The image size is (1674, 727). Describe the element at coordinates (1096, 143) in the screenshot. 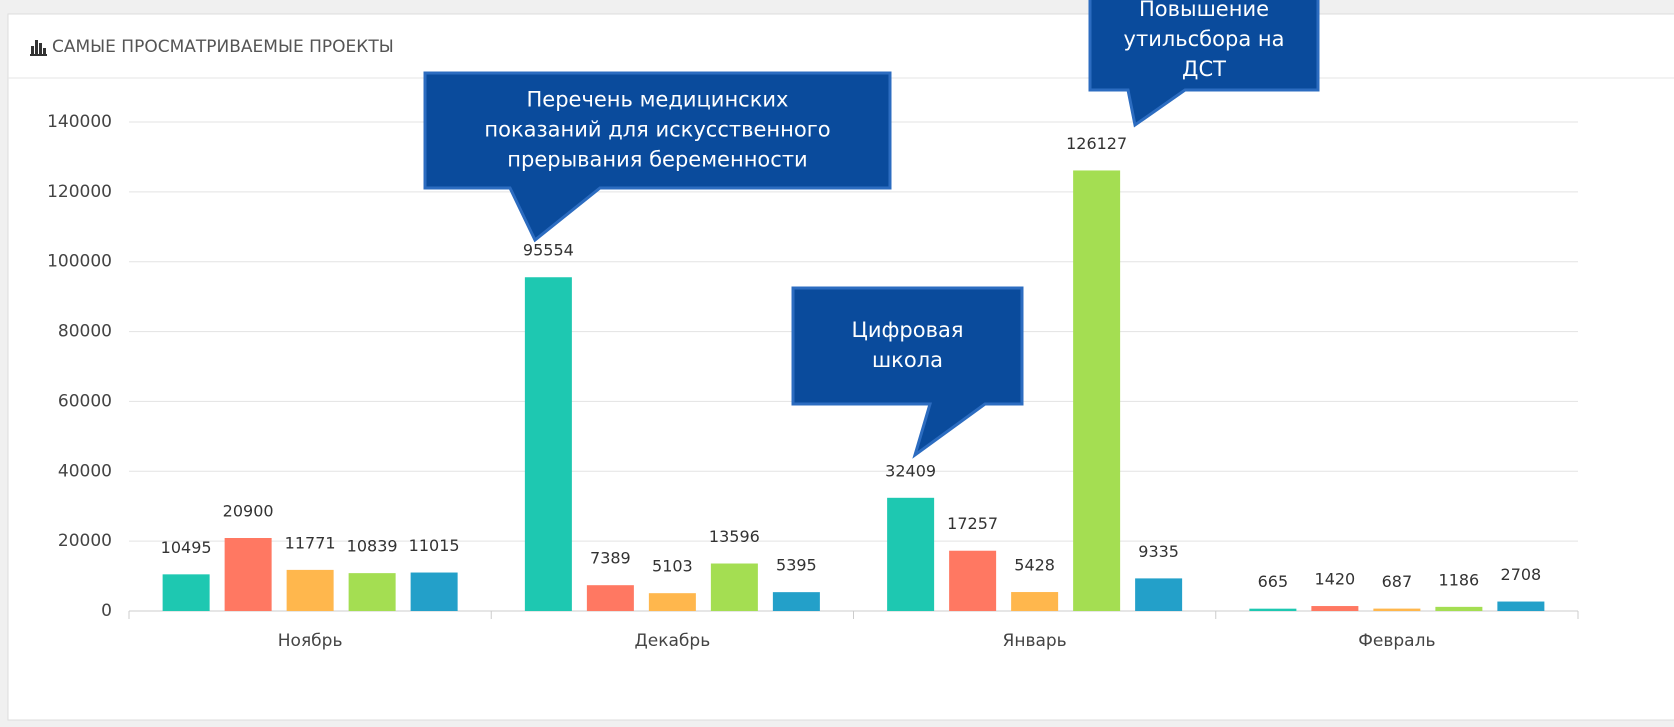

I see `value-label: 126127` at that location.